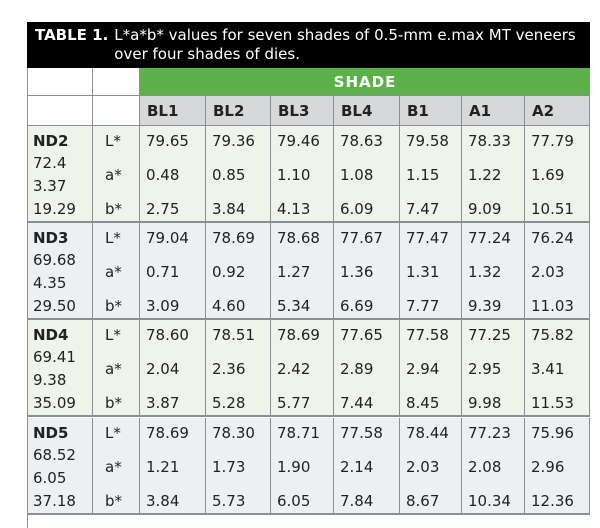  I want to click on value: 5.28, so click(229, 403).